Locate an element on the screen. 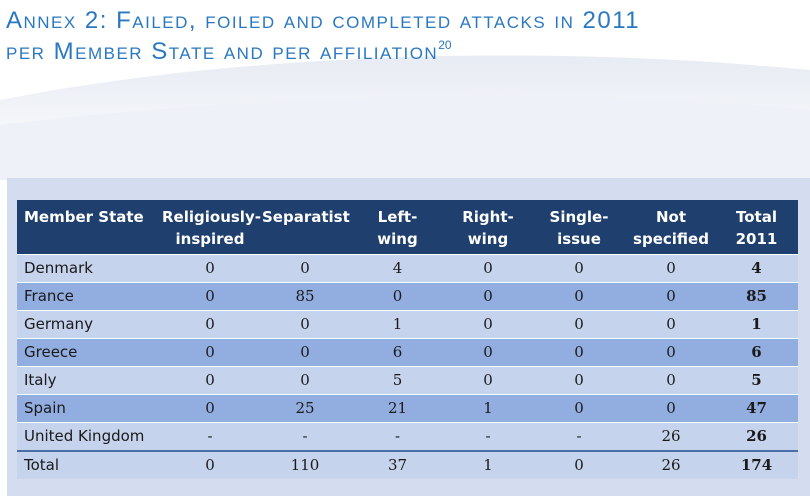 The width and height of the screenshot is (810, 496). total-cell: 85 is located at coordinates (756, 296).